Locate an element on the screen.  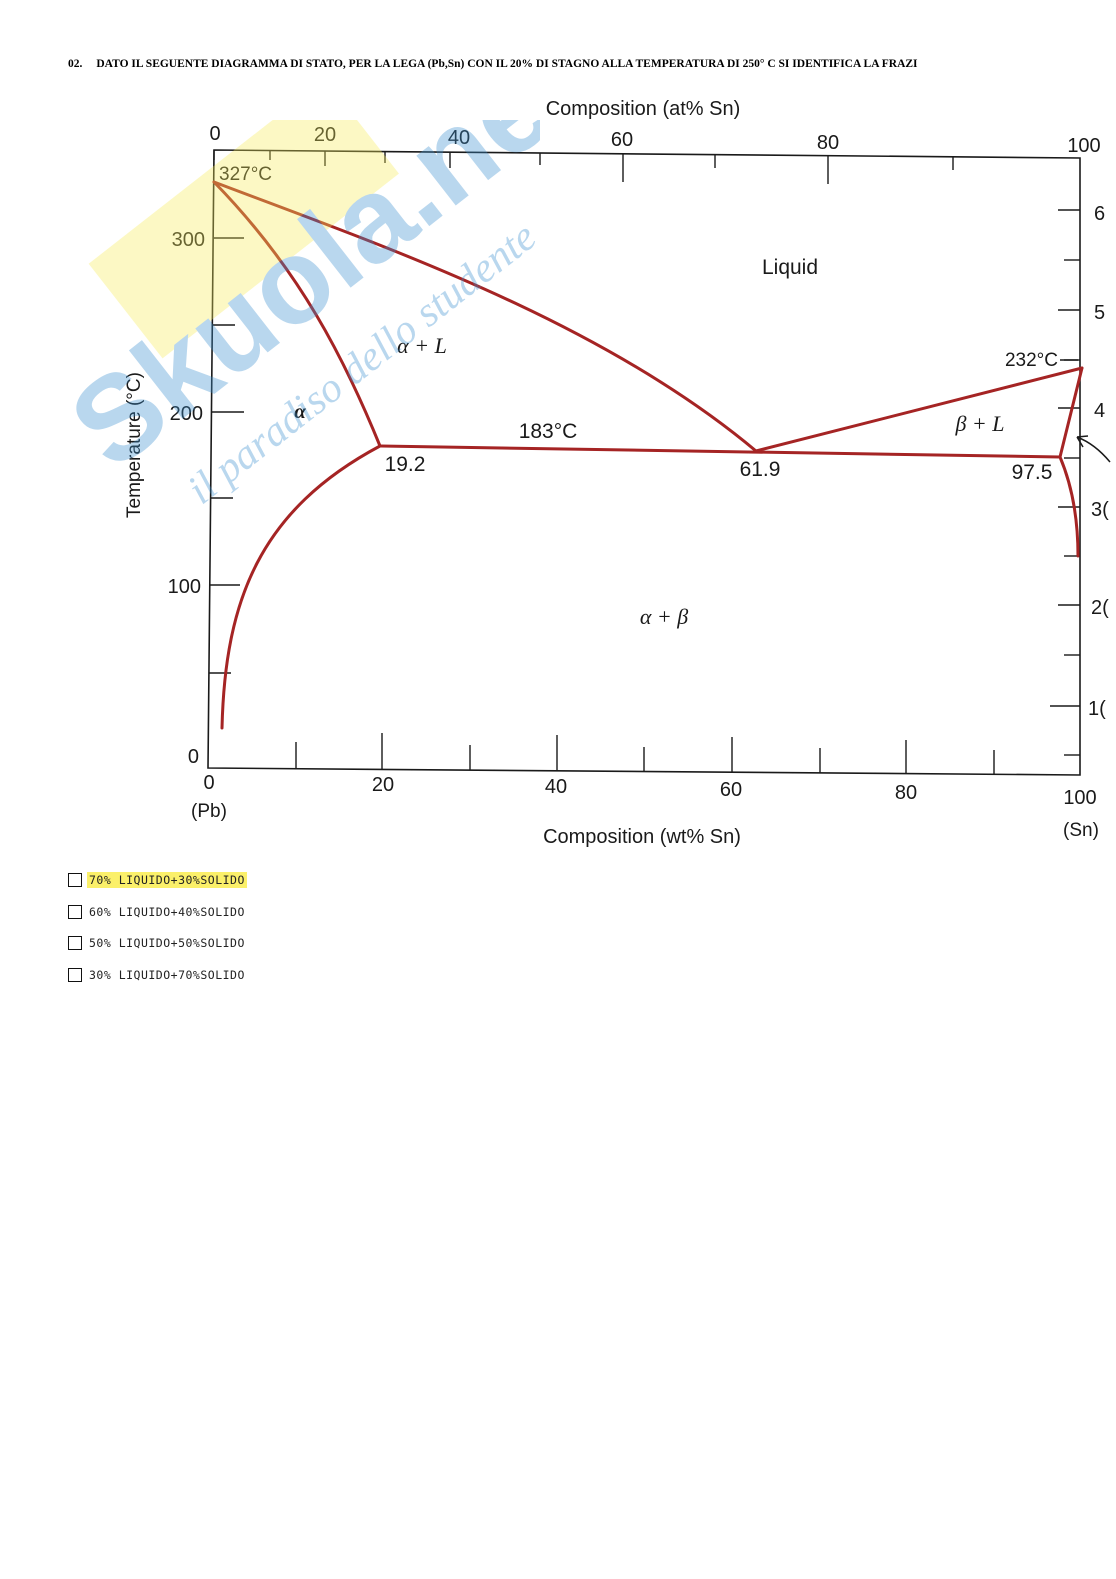
top-tick-20: 20 is located at coordinates (325, 135).